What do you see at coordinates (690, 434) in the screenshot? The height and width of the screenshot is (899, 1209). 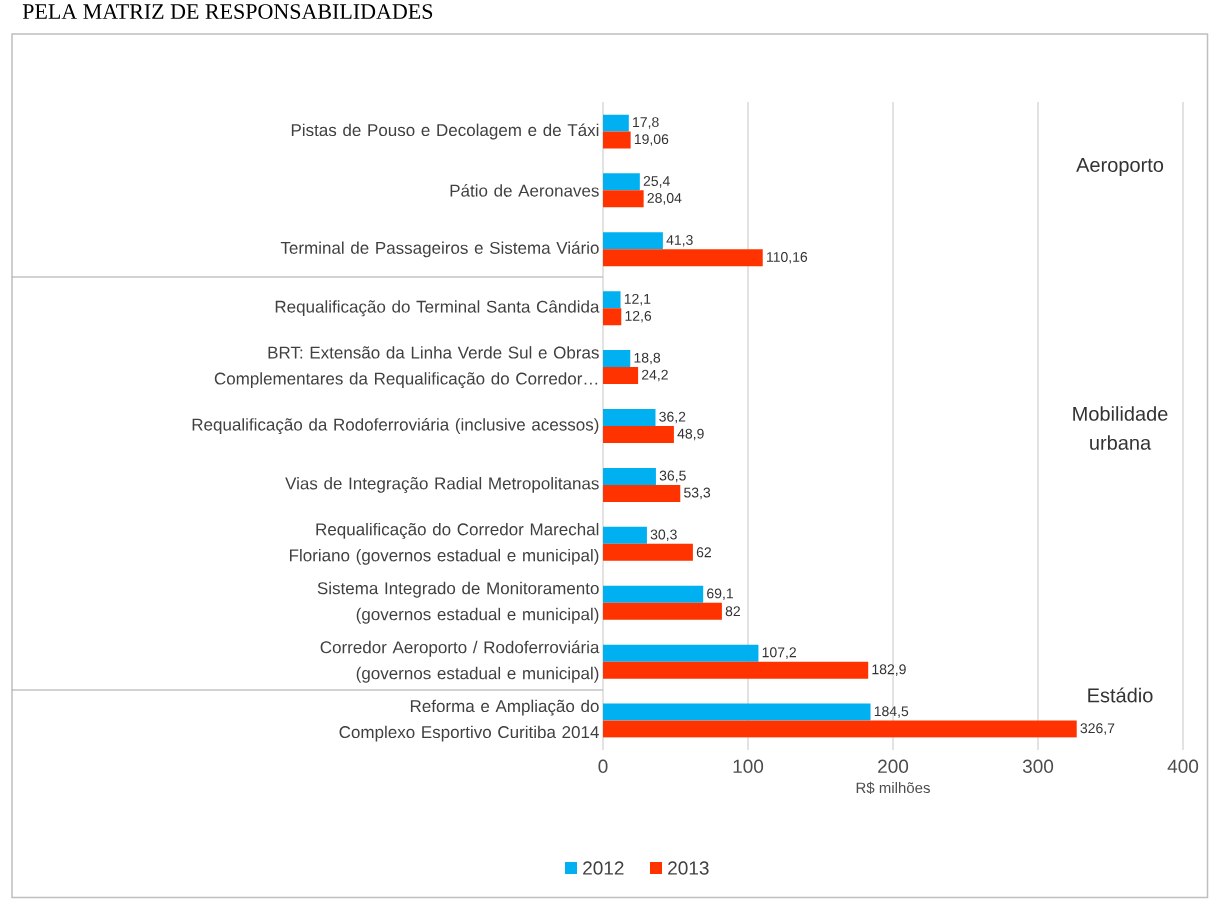 I see `text: 48,9` at bounding box center [690, 434].